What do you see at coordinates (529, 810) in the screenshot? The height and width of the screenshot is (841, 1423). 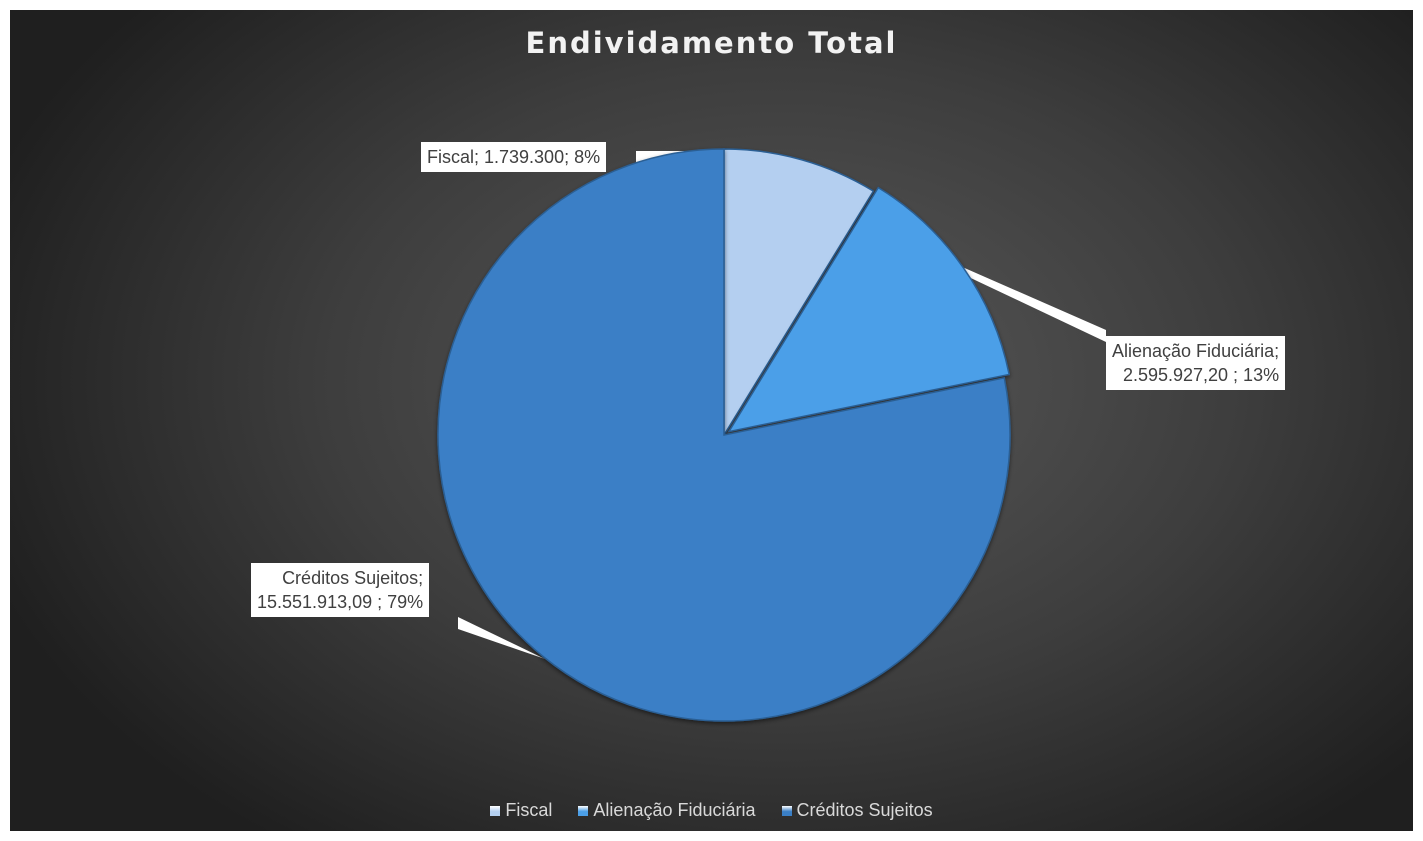 I see `legend-label-fiscal: Fiscal` at bounding box center [529, 810].